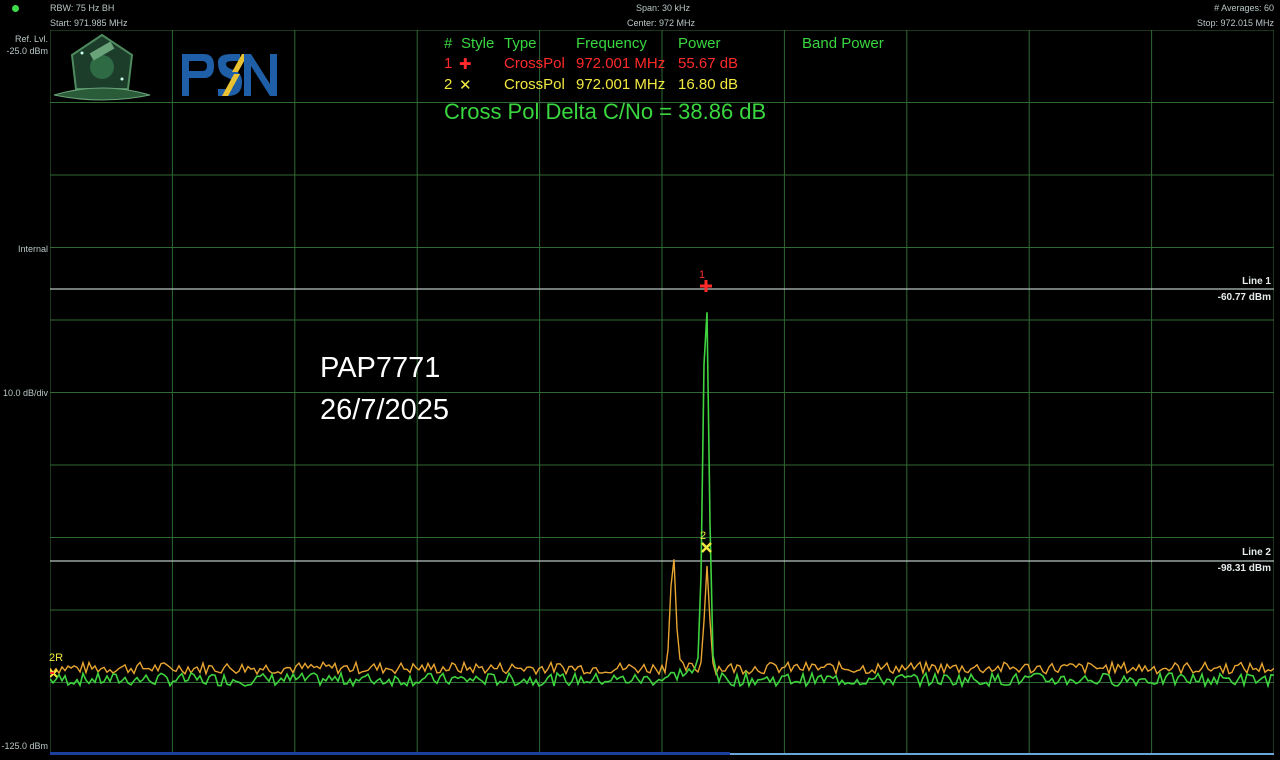  Describe the element at coordinates (448, 43) in the screenshot. I see `legend-header-num: #` at that location.